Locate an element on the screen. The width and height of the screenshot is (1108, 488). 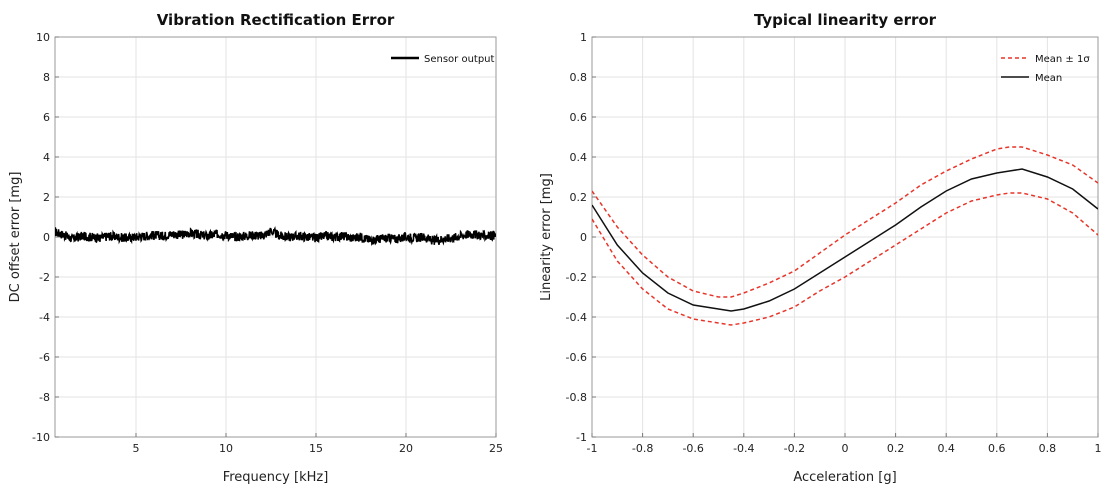
y-tick-label: 4 is located at coordinates (46, 157).